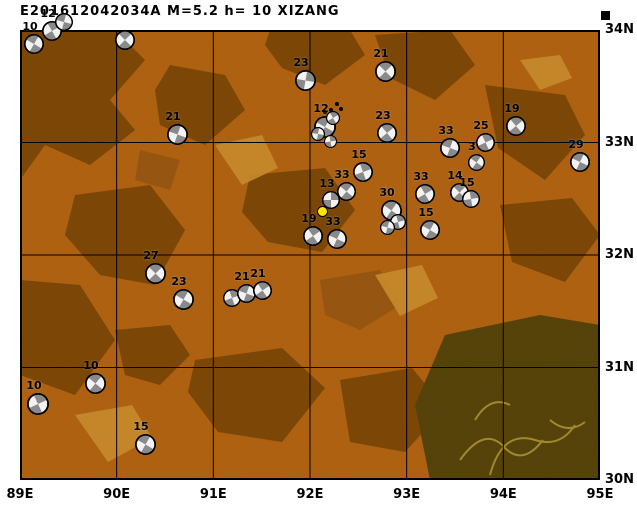 This screenshot has height=510, width=637. What do you see at coordinates (180, 11) in the screenshot?
I see `plot-title: E201612042034A M=5.2 h= 10 XIZANG` at bounding box center [180, 11].